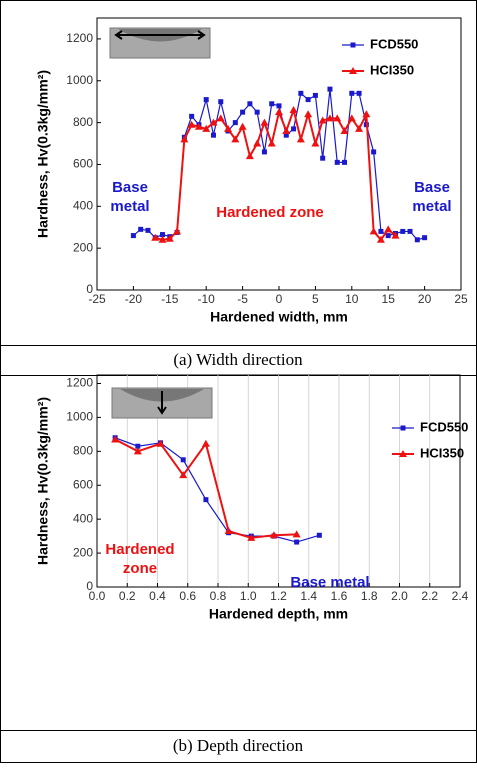 This screenshot has width=477, height=768. What do you see at coordinates (170, 299) in the screenshot?
I see `x-tick-label: -15` at bounding box center [170, 299].